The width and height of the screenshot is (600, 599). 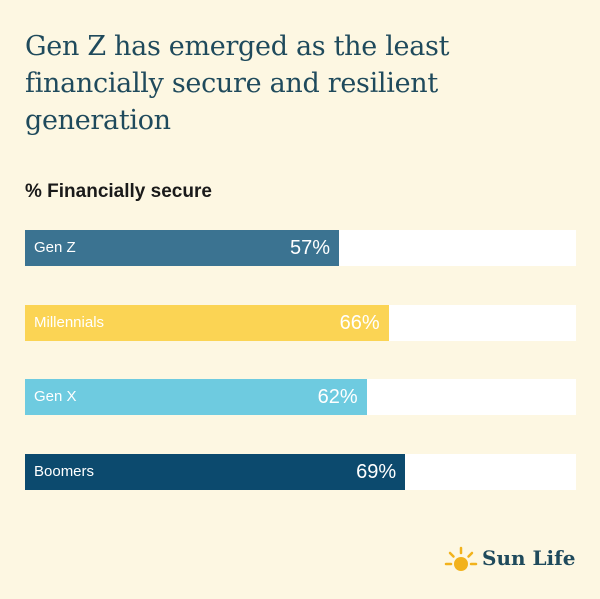 I want to click on bar-value-label: 57%, so click(x=310, y=248).